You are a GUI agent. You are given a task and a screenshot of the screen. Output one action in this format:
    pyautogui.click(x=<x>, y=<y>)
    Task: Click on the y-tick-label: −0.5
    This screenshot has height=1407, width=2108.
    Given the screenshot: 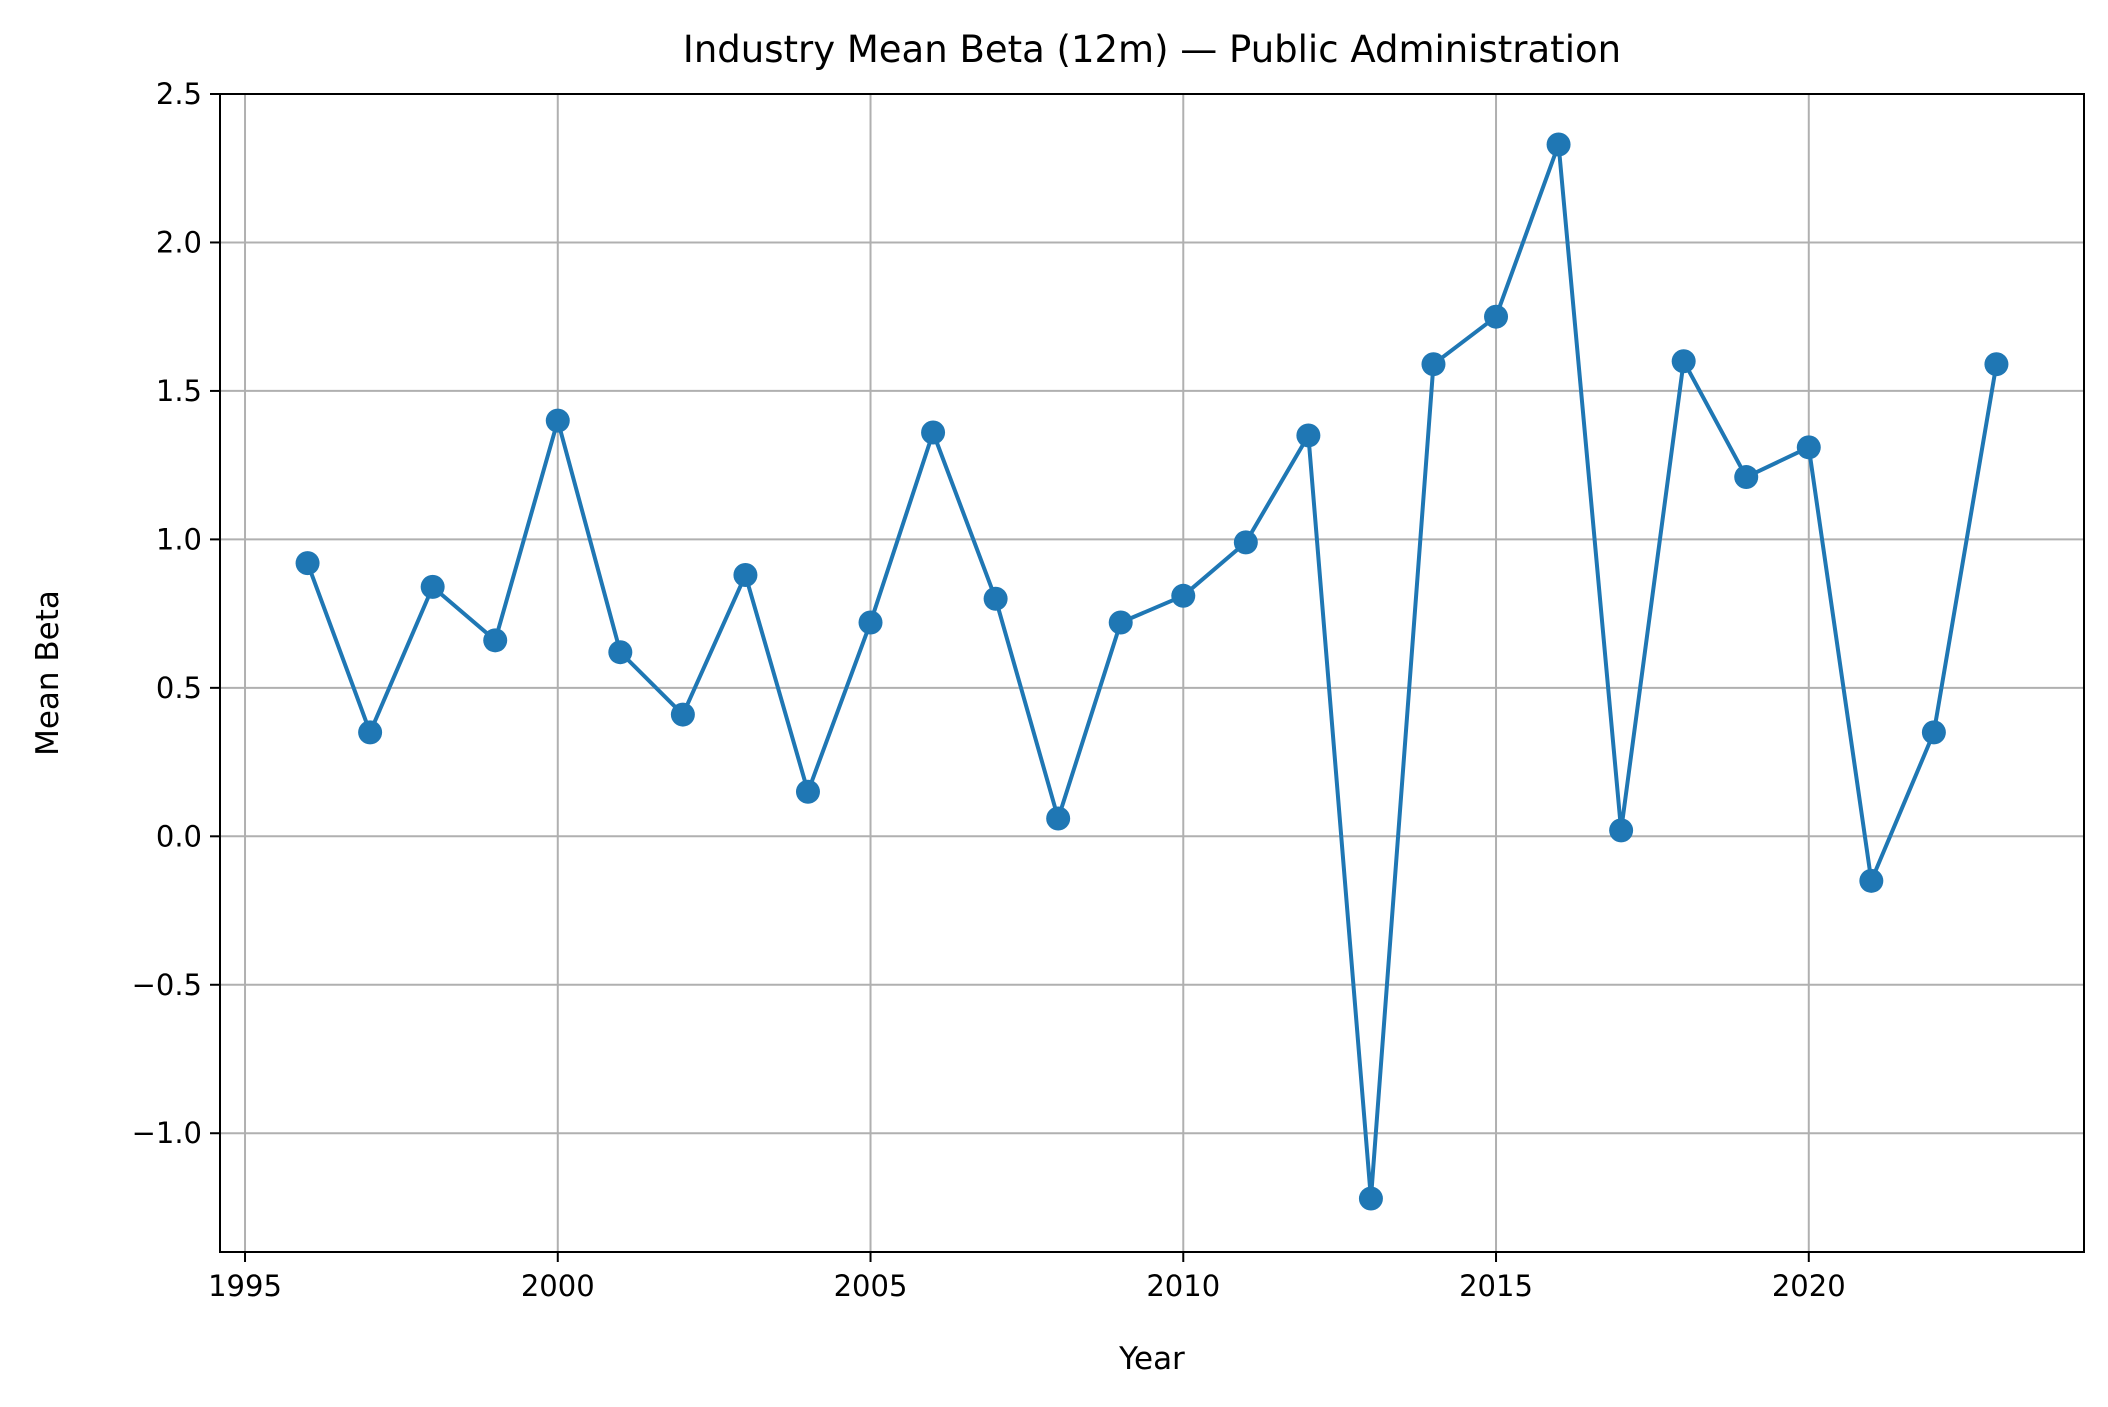 What is the action you would take?
    pyautogui.click(x=167, y=985)
    